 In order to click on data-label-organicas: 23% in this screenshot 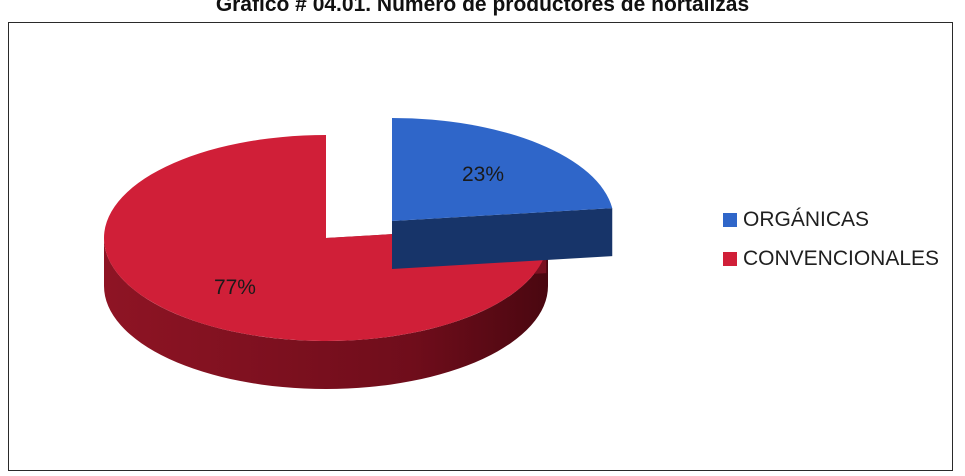, I will do `click(483, 174)`.